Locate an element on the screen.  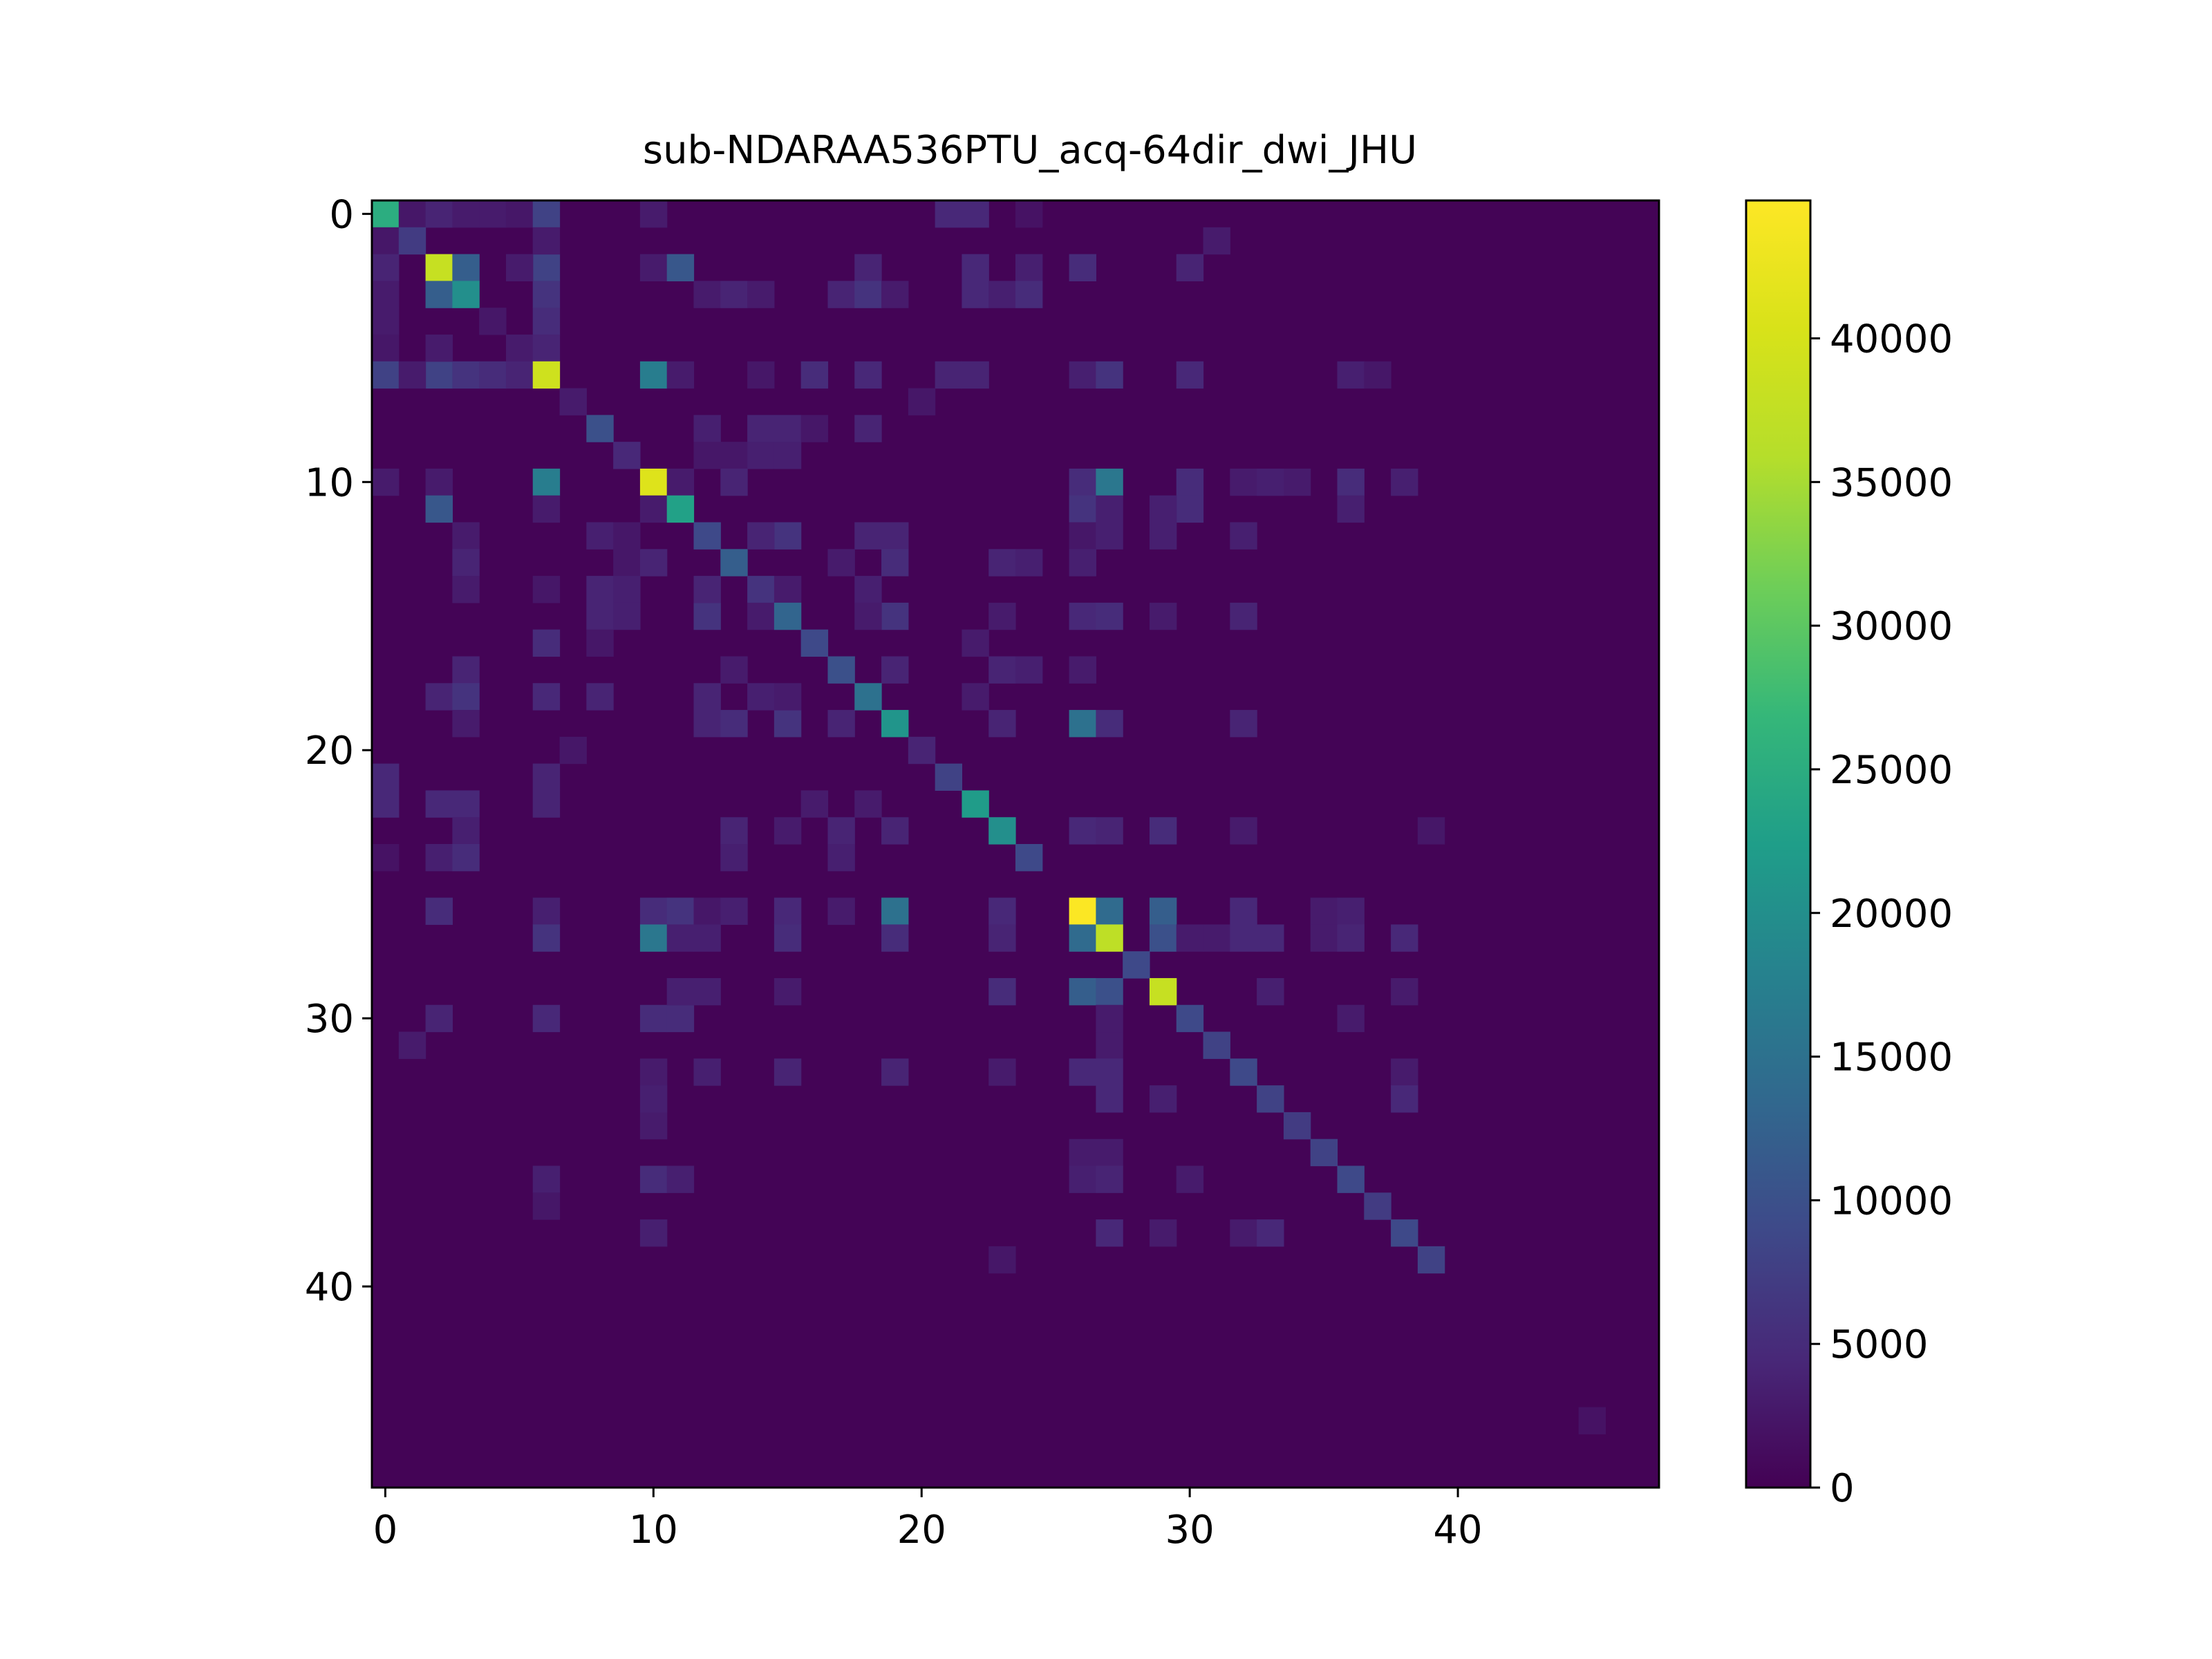
colorbar-tick-label: 0 is located at coordinates (1843, 1488).